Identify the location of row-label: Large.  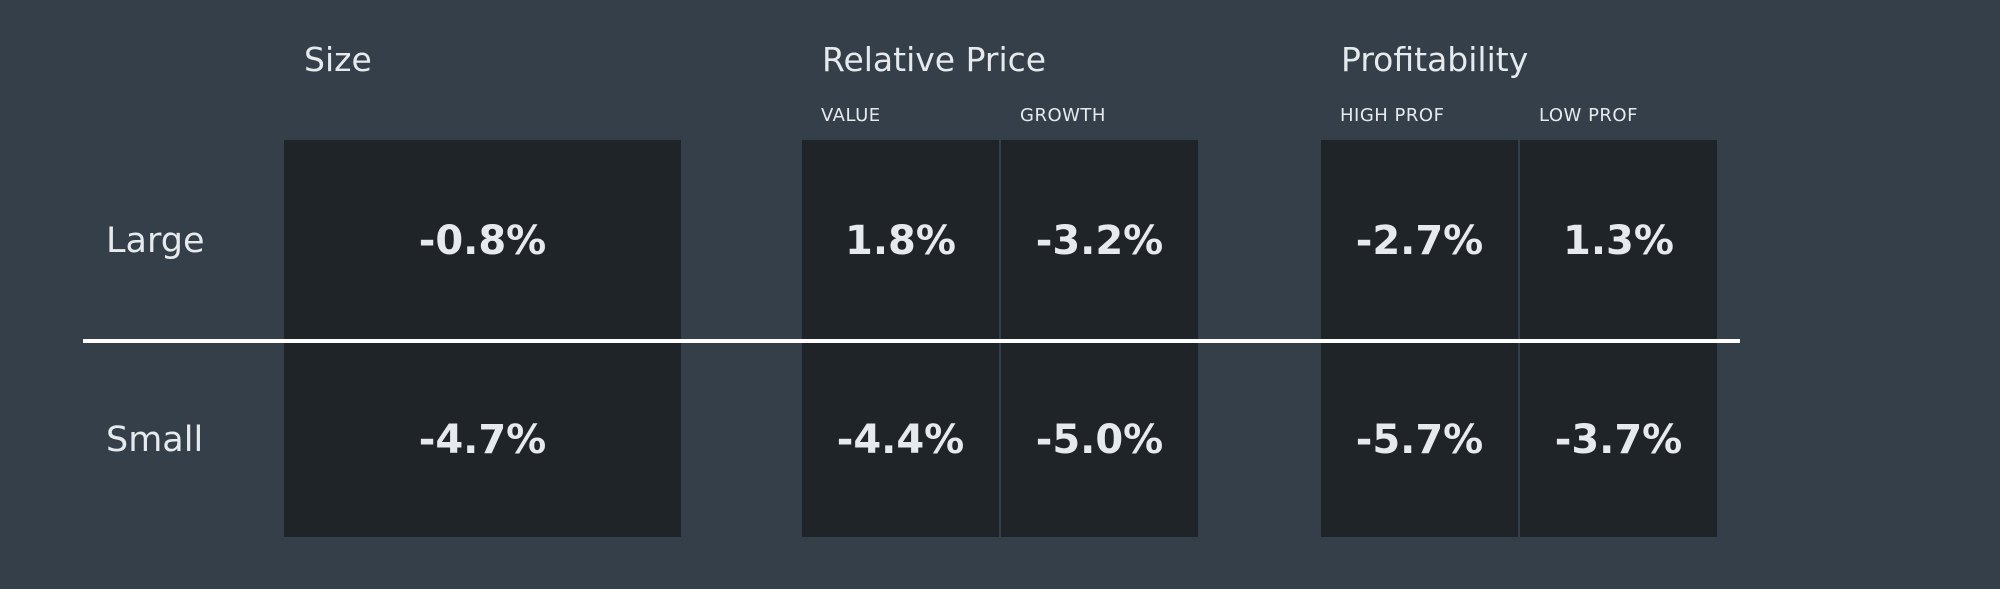
(155, 241).